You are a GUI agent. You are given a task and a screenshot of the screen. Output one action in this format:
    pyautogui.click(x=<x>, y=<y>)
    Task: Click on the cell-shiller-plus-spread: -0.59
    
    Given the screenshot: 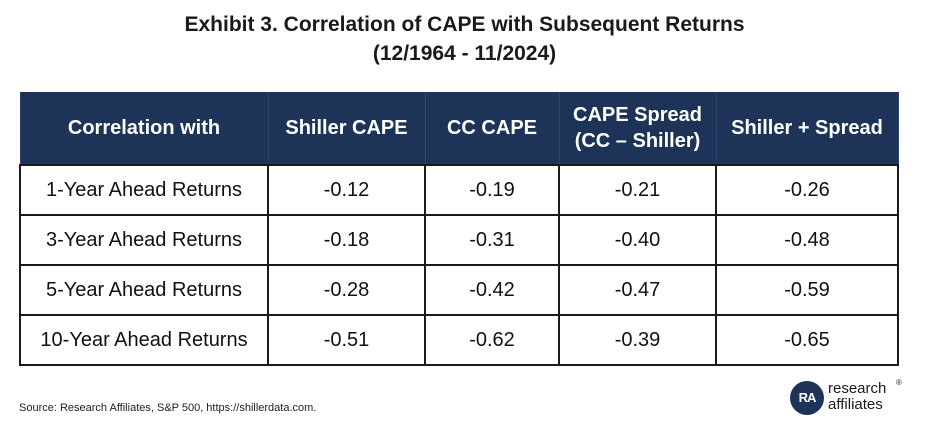 What is the action you would take?
    pyautogui.click(x=807, y=290)
    